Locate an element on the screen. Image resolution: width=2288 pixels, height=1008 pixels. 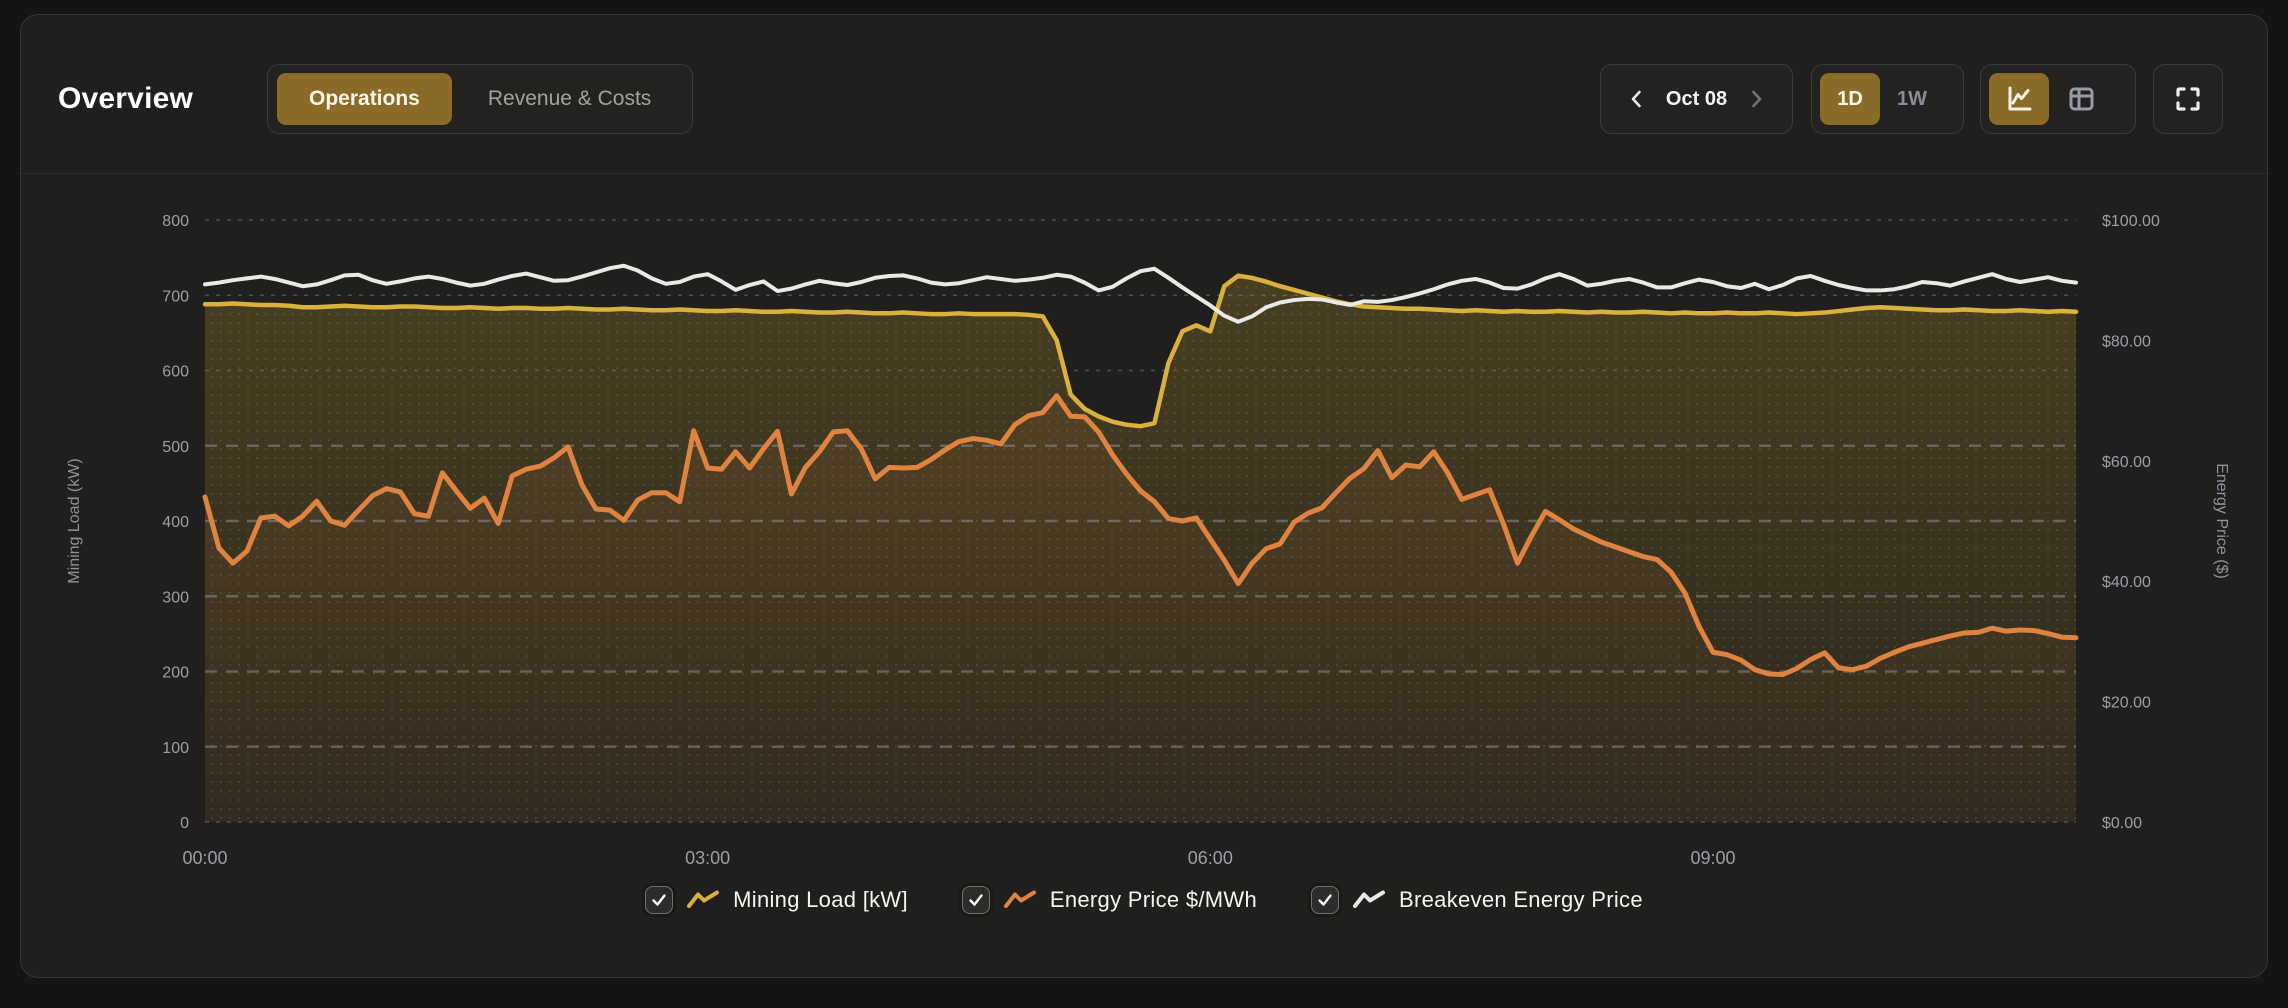
tab-group: Operations Revenue & Costs is located at coordinates (480, 99).